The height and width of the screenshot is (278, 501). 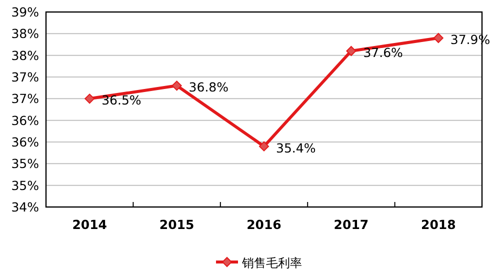 I want to click on legend: 销售毛利率, so click(x=259, y=263).